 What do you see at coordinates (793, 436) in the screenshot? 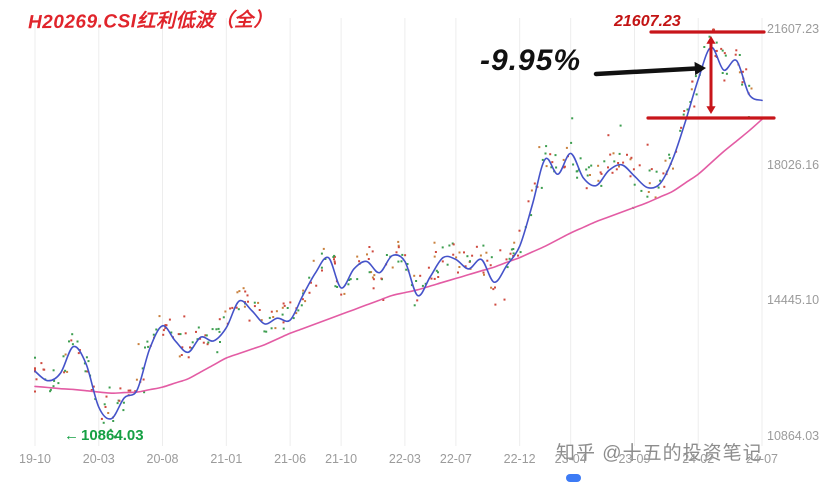
I see `y-tick-label: 10864.03` at bounding box center [793, 436].